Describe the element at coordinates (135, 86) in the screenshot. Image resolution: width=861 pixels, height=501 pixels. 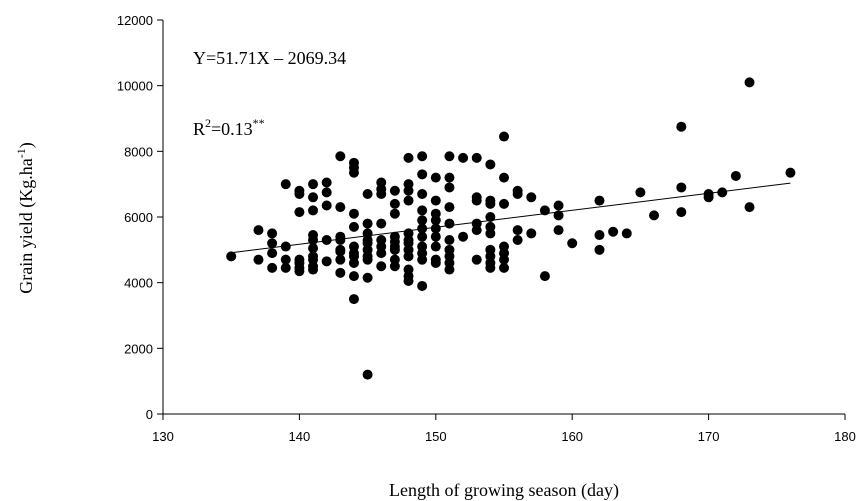
I see `y-tick-label: 10000` at that location.